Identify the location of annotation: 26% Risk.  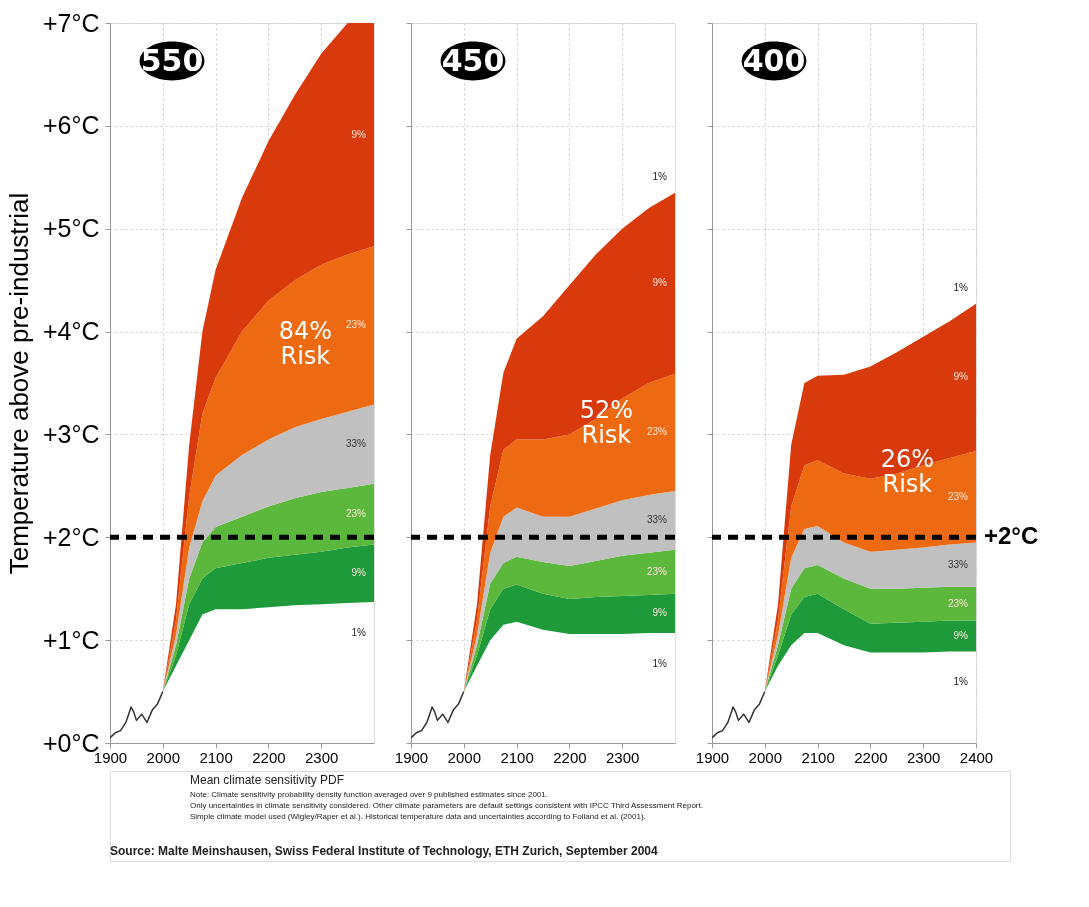
(907, 472).